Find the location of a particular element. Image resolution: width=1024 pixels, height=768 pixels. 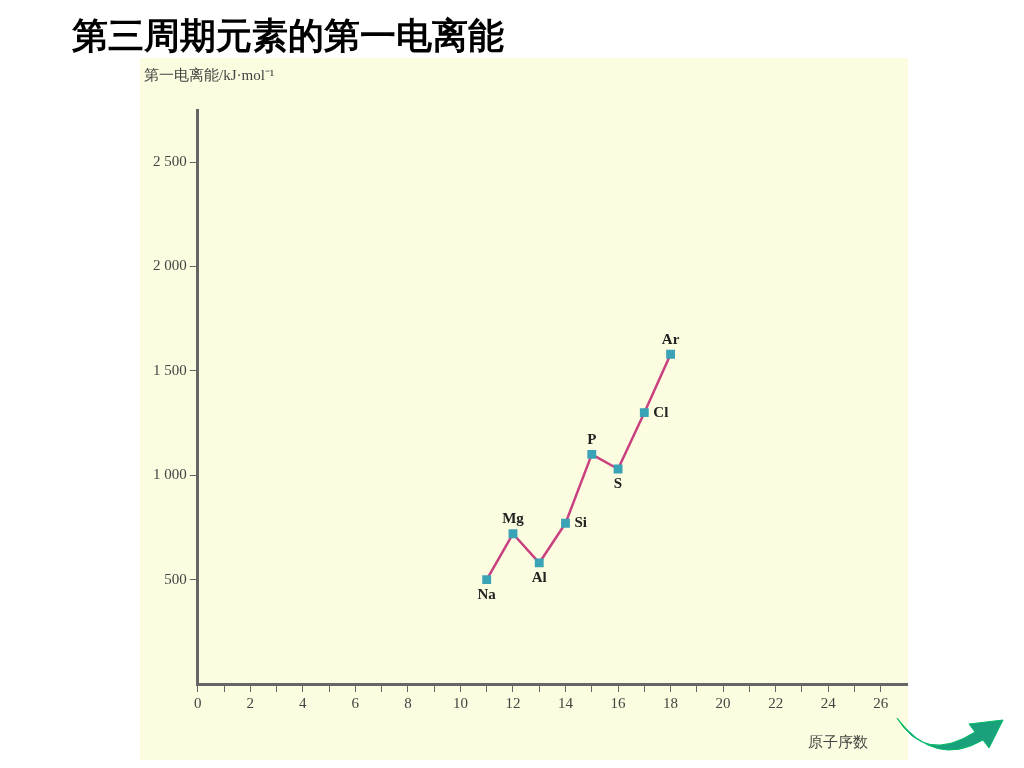

x-tick-label: 4 is located at coordinates (303, 702).